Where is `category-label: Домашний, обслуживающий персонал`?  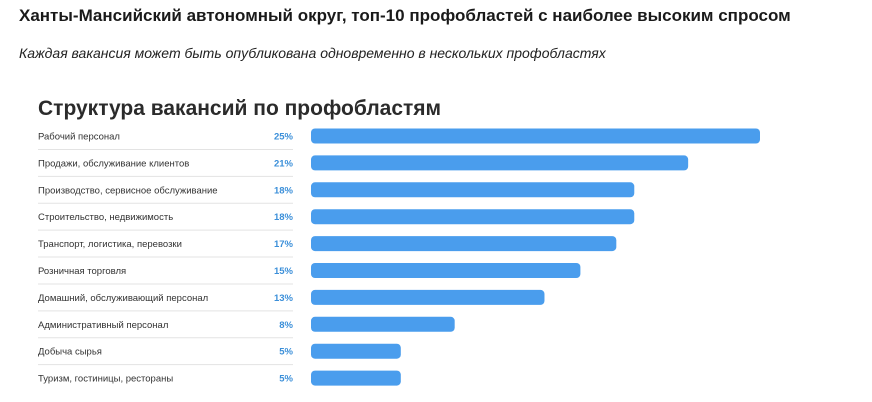 category-label: Домашний, обслуживающий персонал is located at coordinates (123, 298).